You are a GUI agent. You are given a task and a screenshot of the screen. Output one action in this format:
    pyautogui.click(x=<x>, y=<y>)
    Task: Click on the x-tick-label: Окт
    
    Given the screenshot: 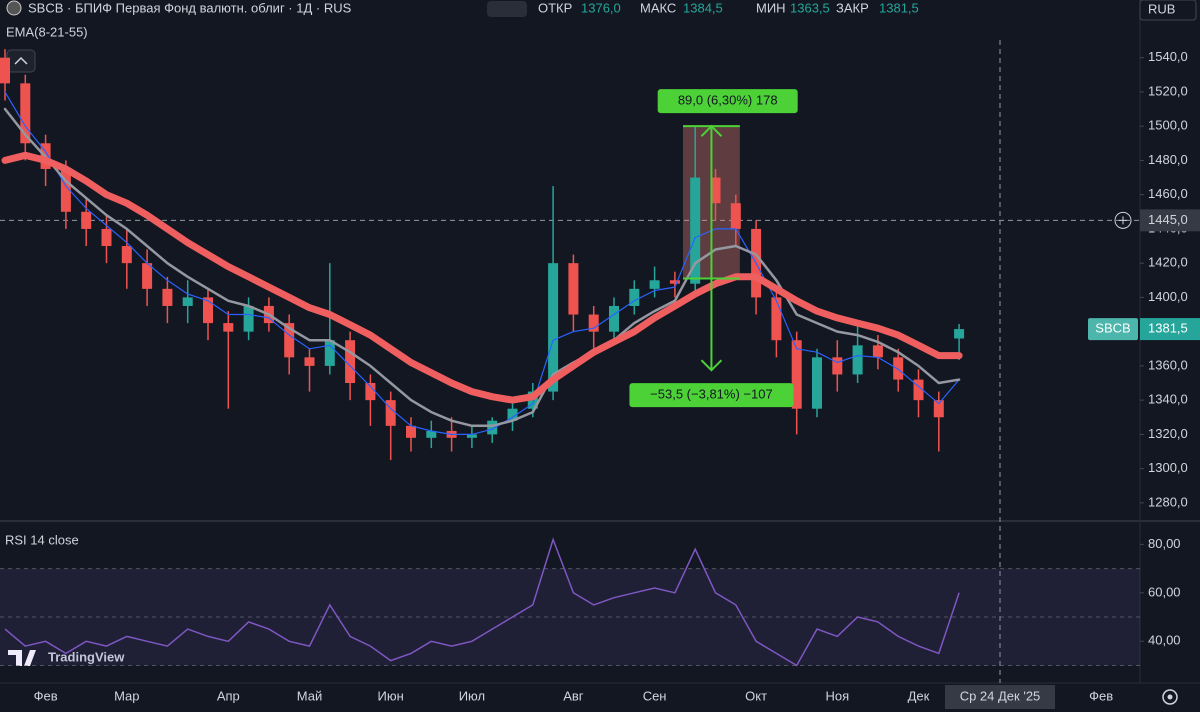 What is the action you would take?
    pyautogui.click(x=756, y=695)
    